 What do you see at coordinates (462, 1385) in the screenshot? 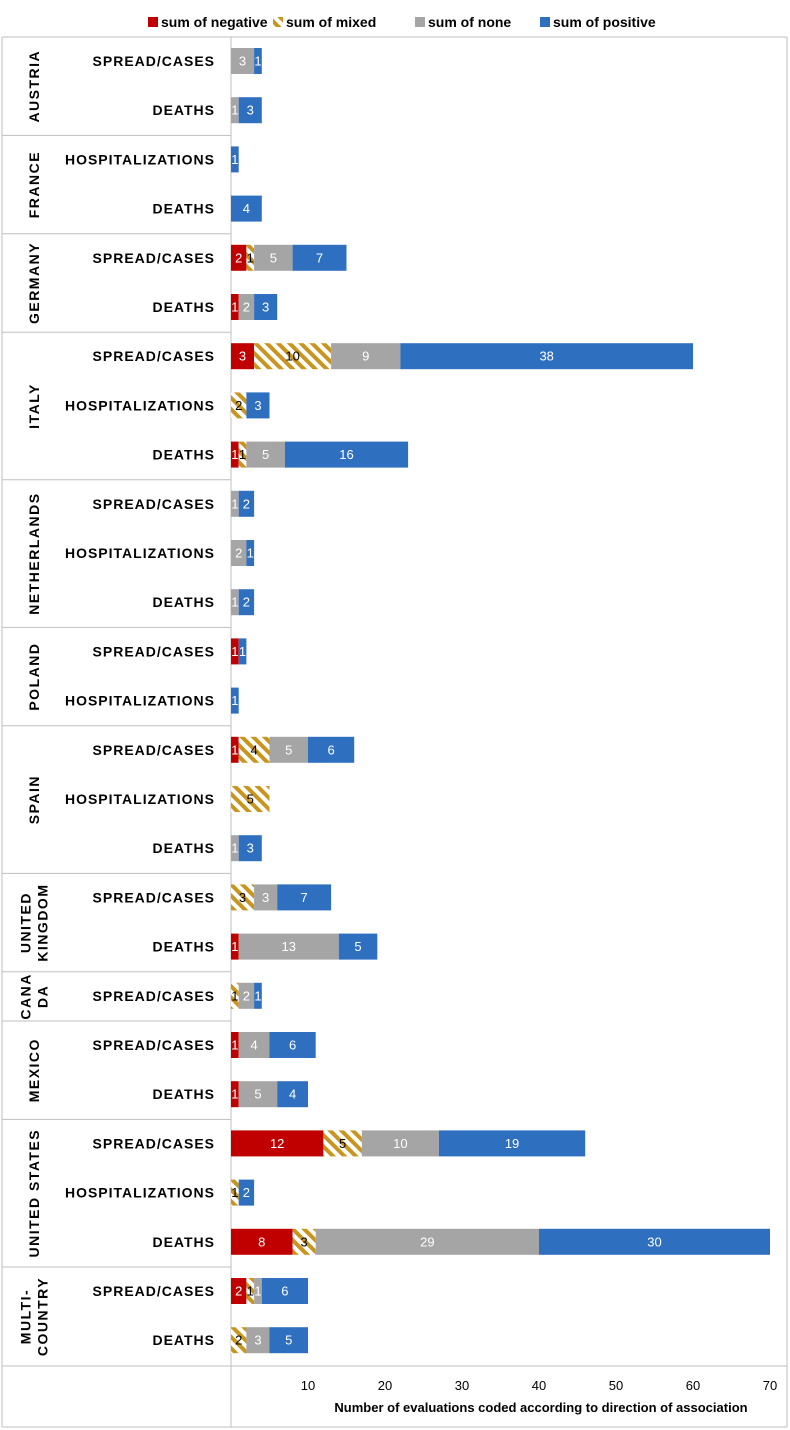
I see `x-tick-label: 30` at bounding box center [462, 1385].